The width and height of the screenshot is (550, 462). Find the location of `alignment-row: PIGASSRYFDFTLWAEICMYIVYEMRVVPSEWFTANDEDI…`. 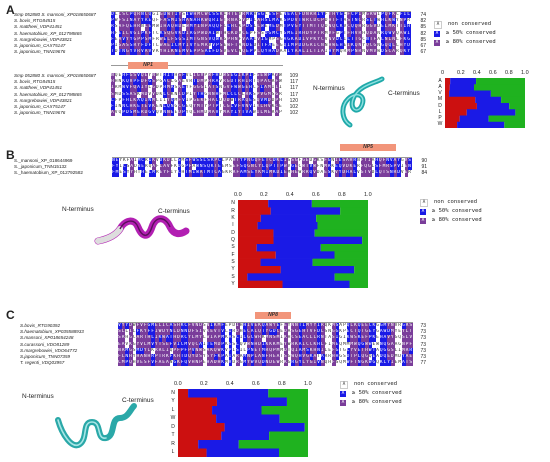

alignment-row: PIGASSRYFDFTLWAEICMYIVYEMRVVPSEWFTANDEDI… is located at coordinates (261, 46).